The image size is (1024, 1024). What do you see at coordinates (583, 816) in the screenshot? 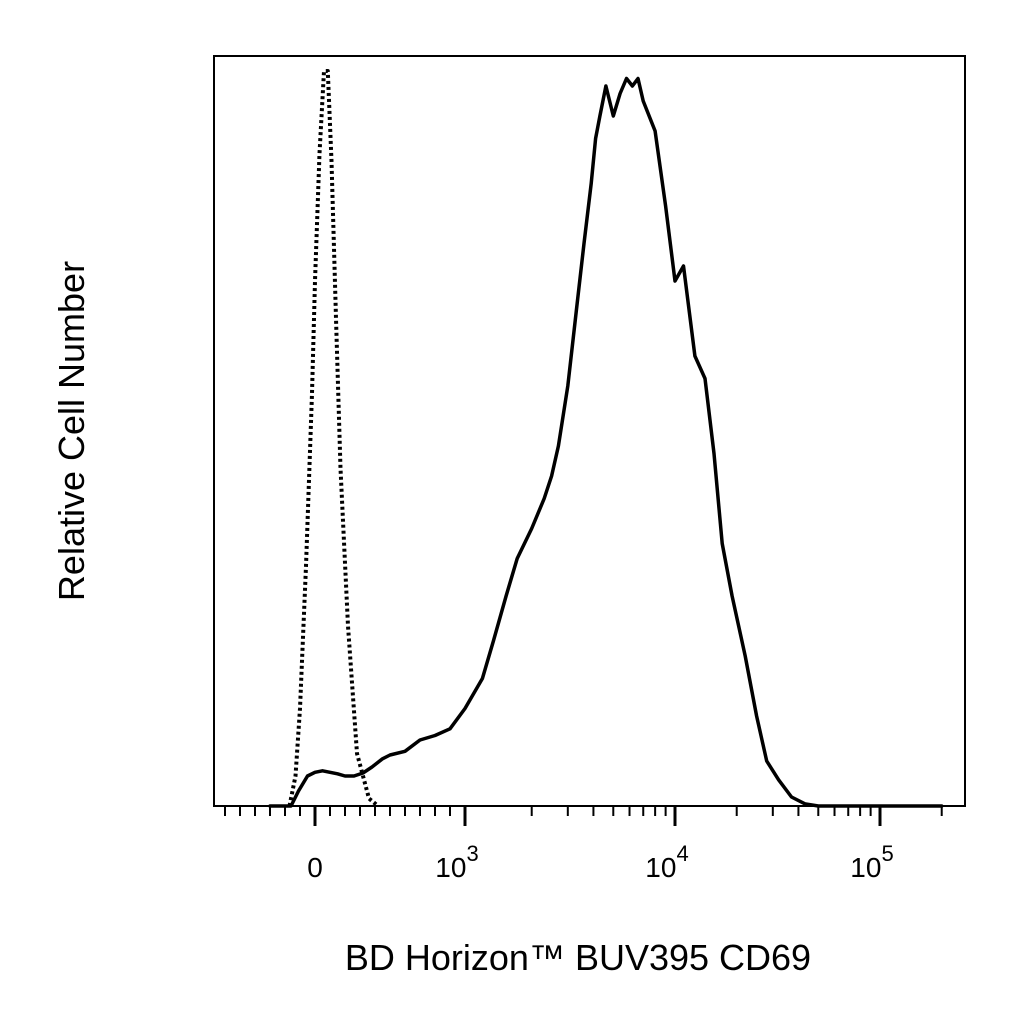
I see `x-axis-ticks` at bounding box center [583, 816].